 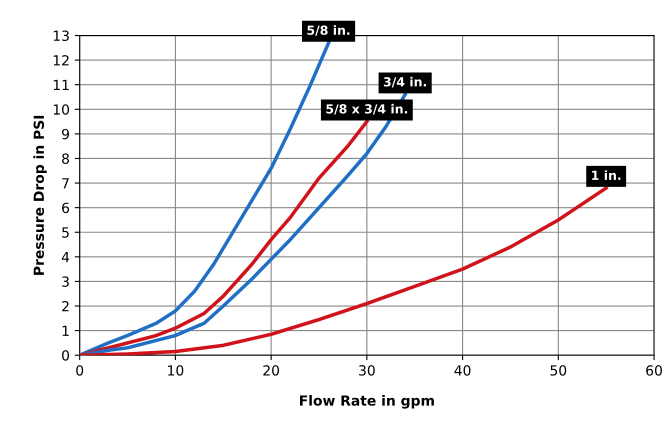 What do you see at coordinates (66, 355) in the screenshot?
I see `y-tick-label: 0` at bounding box center [66, 355].